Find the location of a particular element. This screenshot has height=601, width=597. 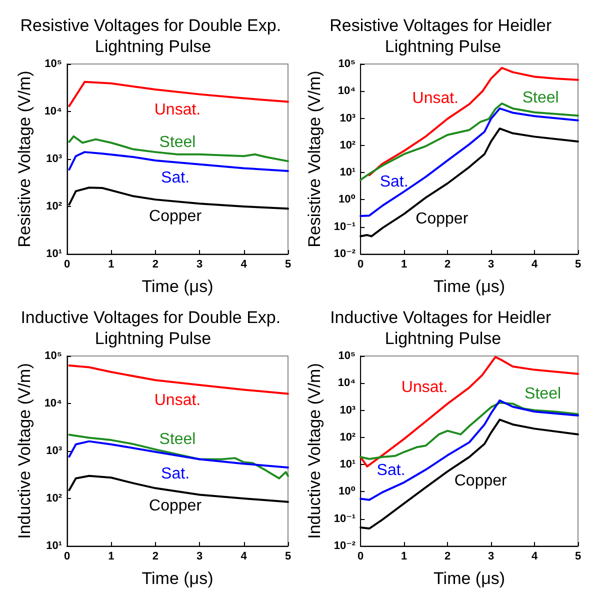

chart-title: Resistive Voltages for Heidler Lightning Pulse is located at coordinates (443, 36).